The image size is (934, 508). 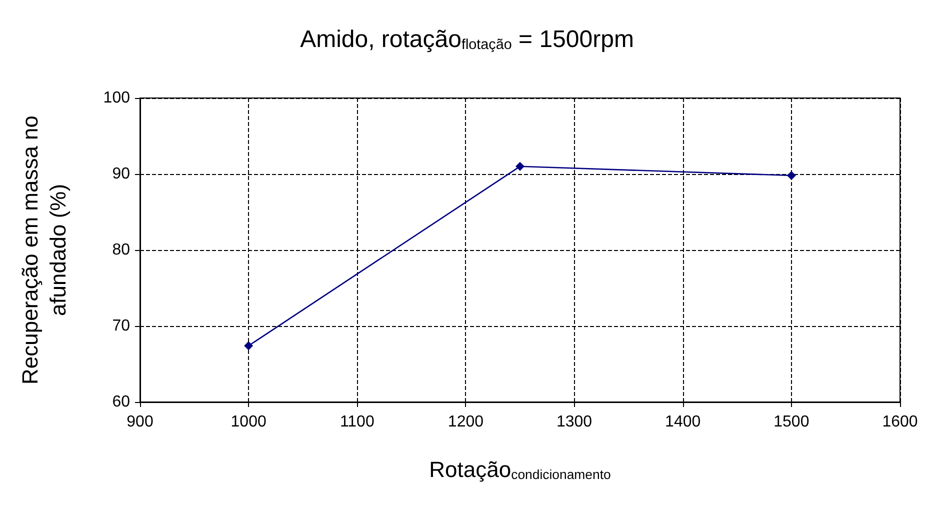 What do you see at coordinates (520, 469) in the screenshot?
I see `x-axis-title: Rotaçãocondicionamento` at bounding box center [520, 469].